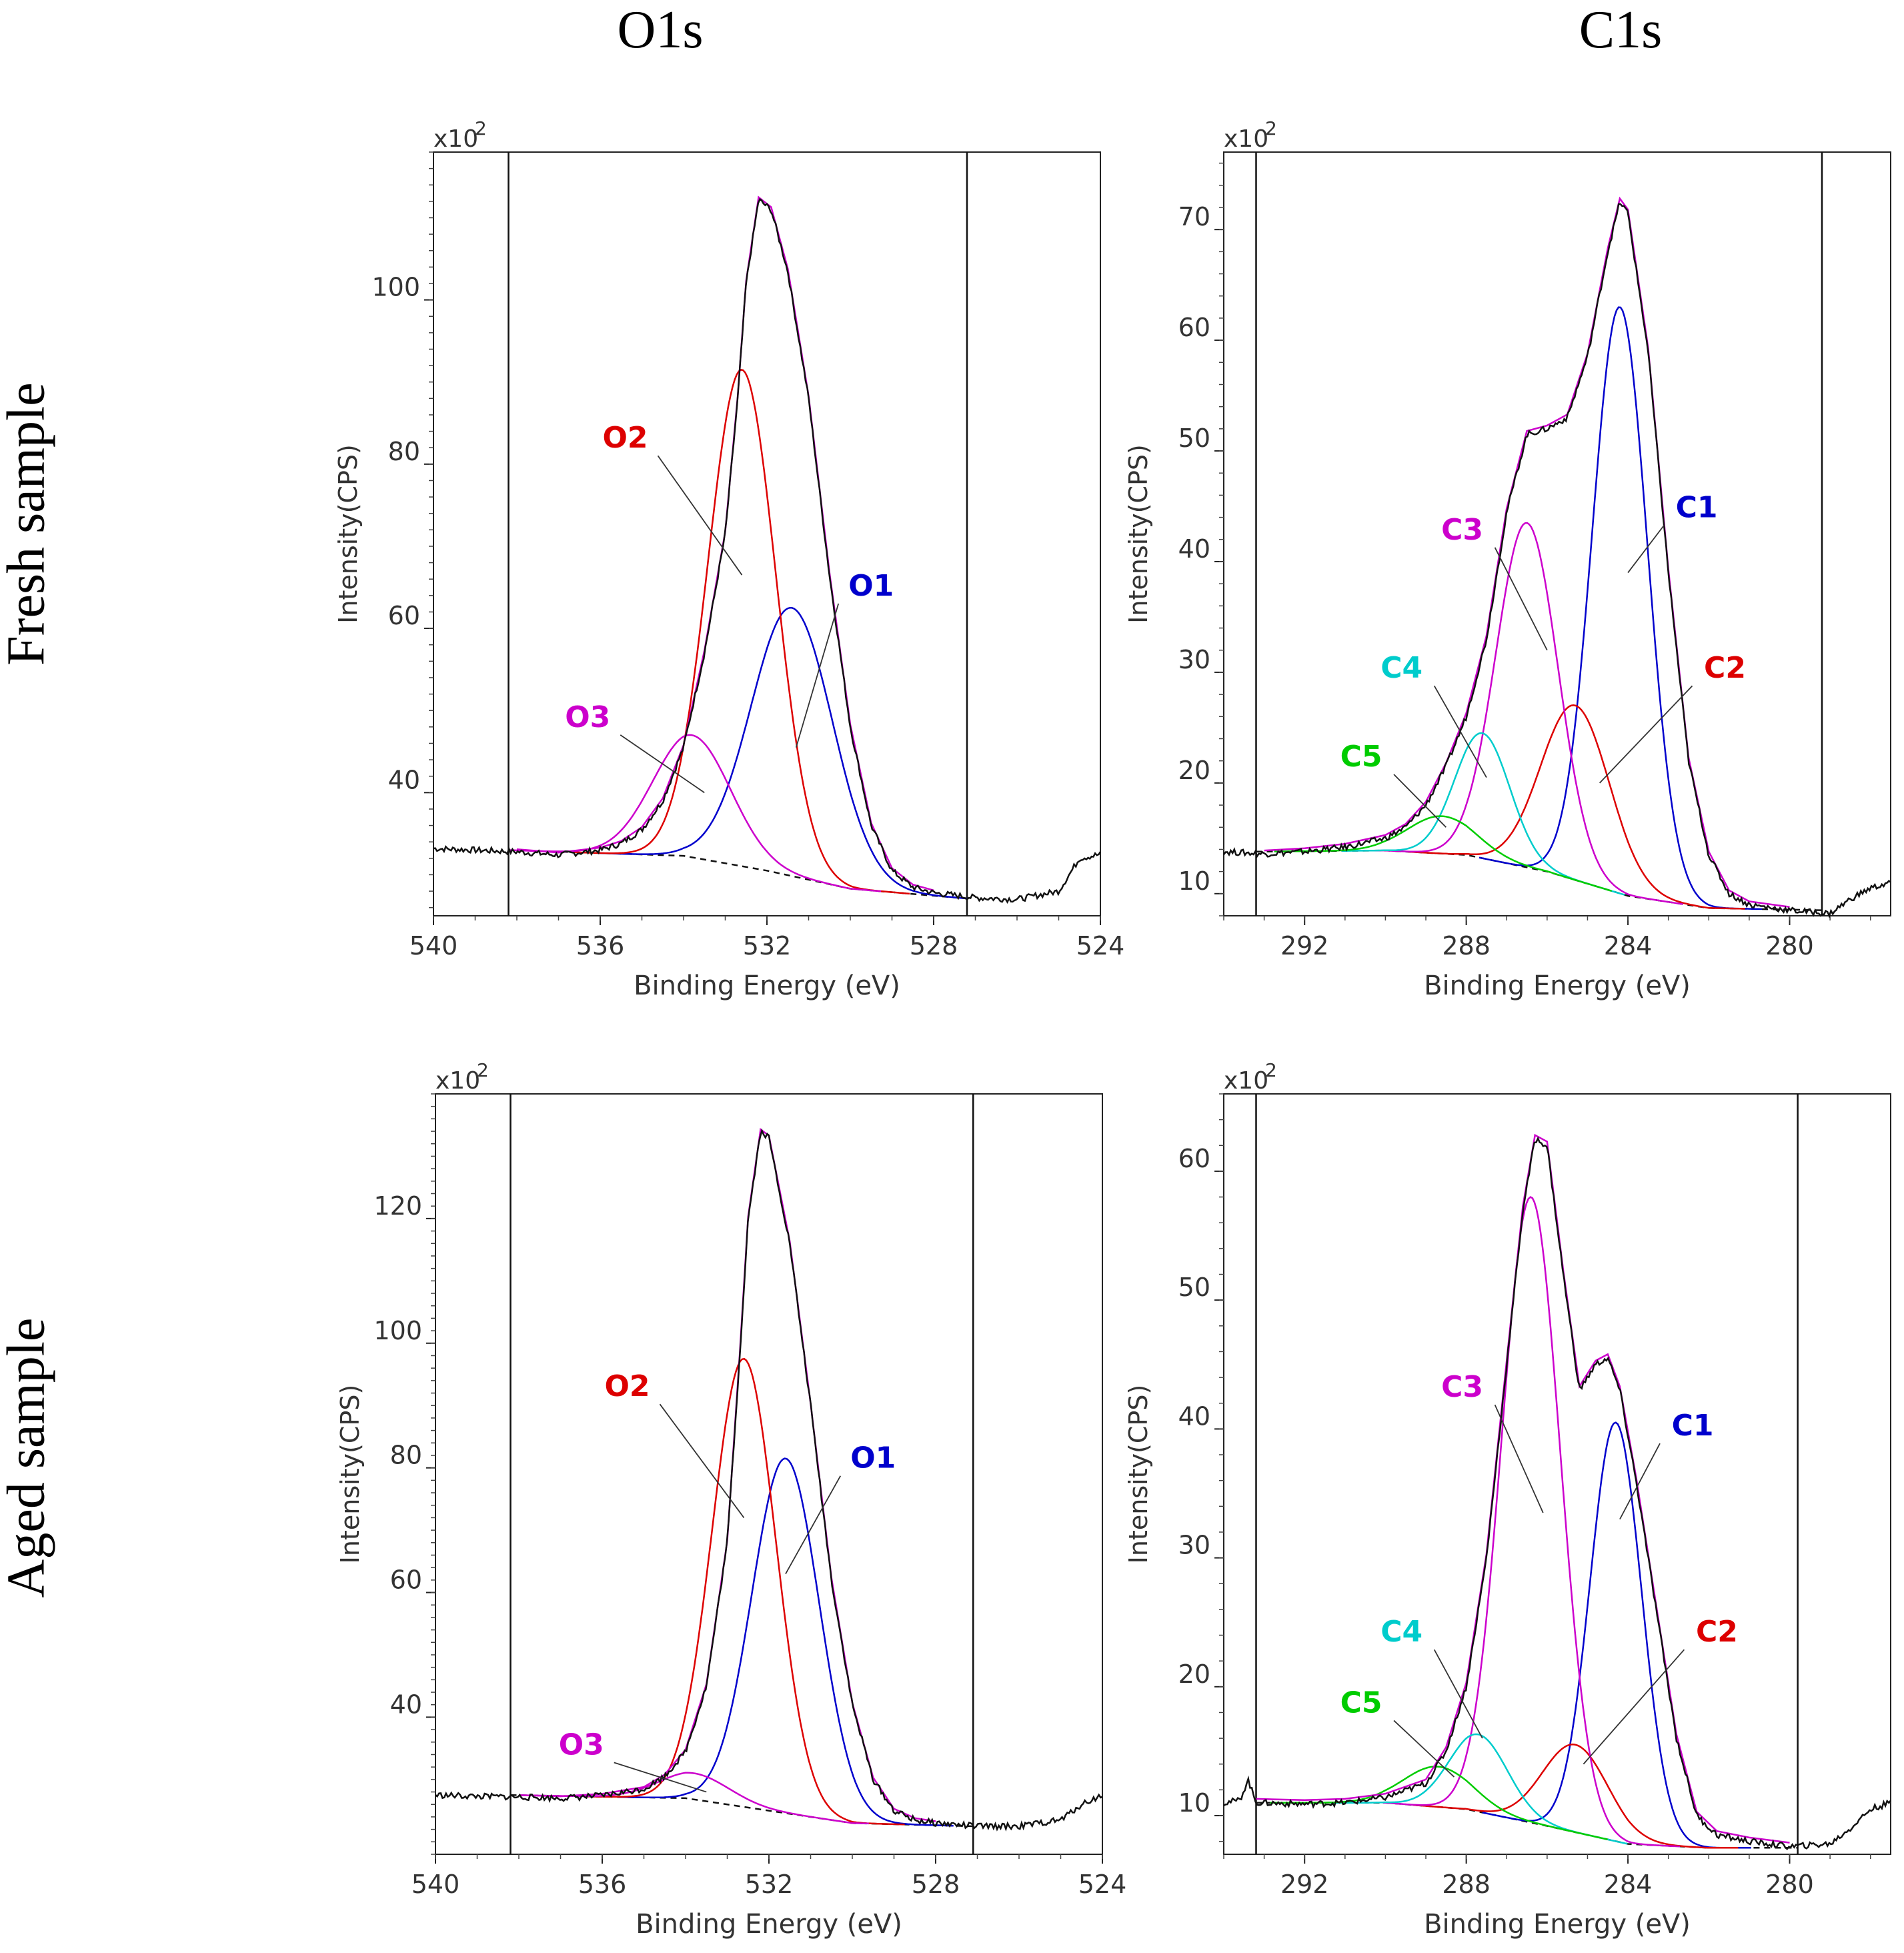  What do you see at coordinates (28, 524) in the screenshot?
I see `row-title-fresh: Fresh sample` at bounding box center [28, 524].